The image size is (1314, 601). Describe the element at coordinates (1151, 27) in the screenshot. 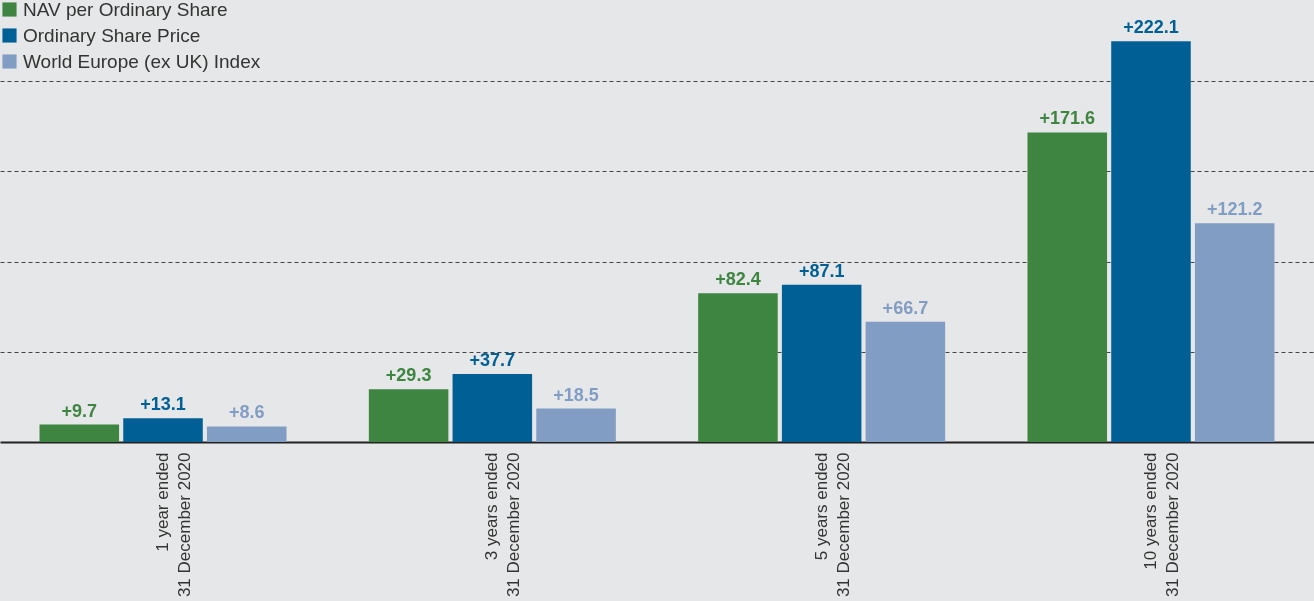

I see `data-label: +222.1` at that location.